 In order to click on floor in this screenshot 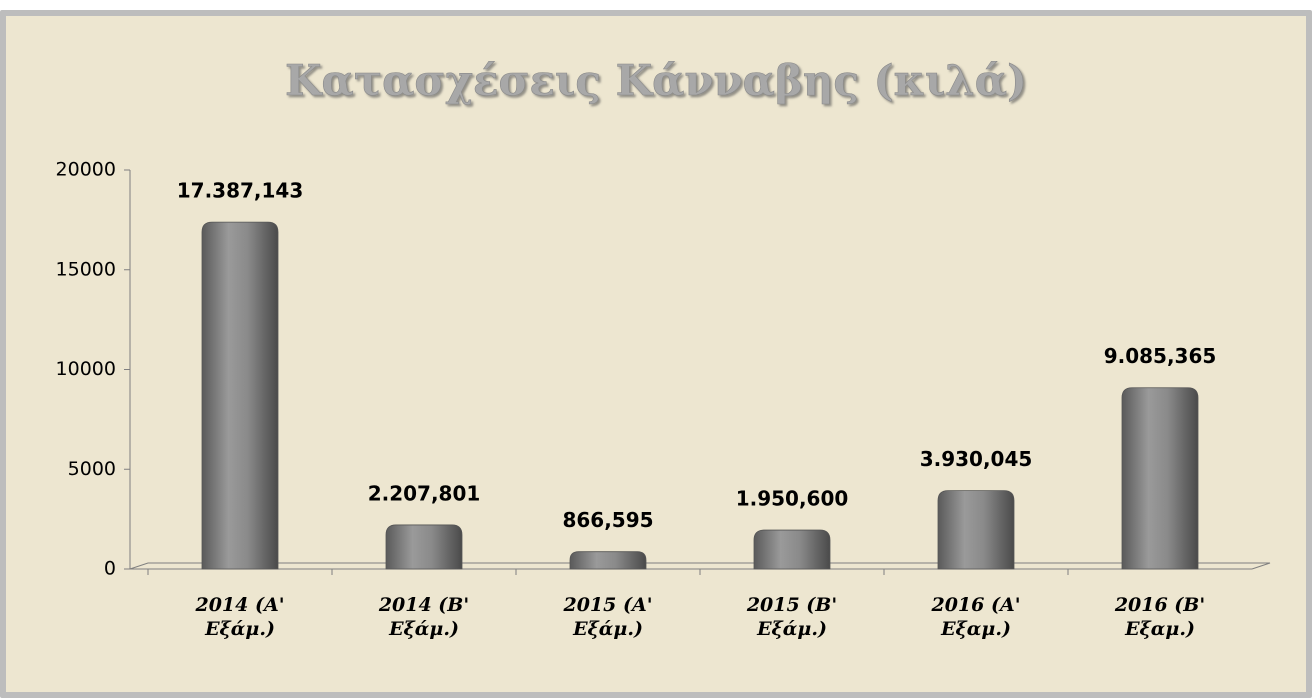, I will do `click(700, 566)`.